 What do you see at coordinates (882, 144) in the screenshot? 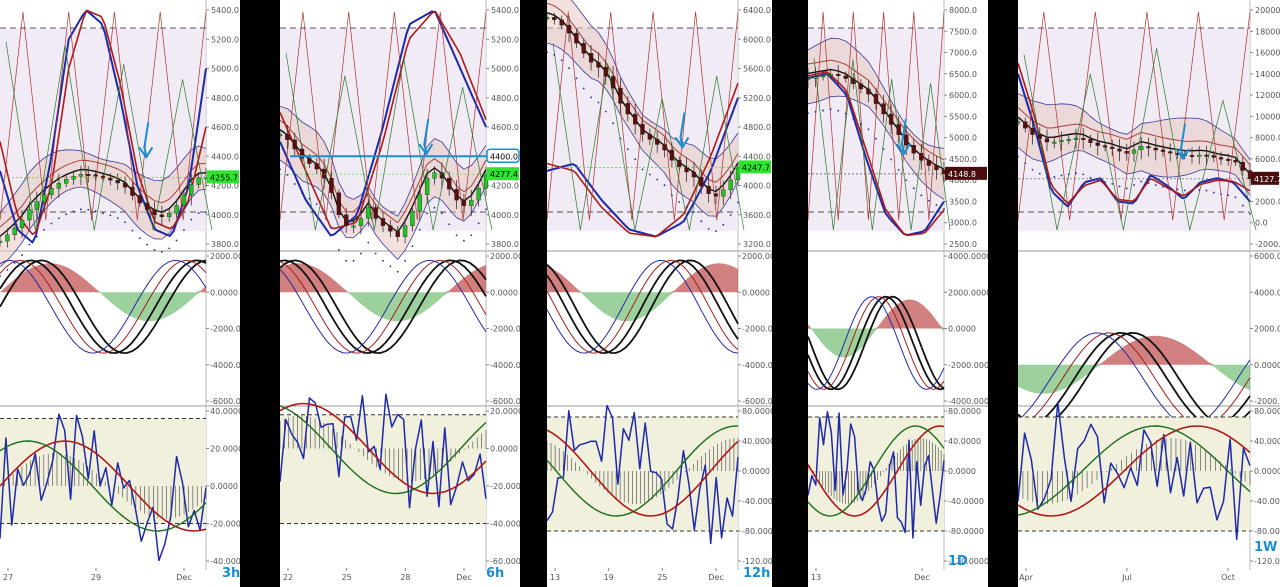
I see `zigzag-green` at bounding box center [882, 144].